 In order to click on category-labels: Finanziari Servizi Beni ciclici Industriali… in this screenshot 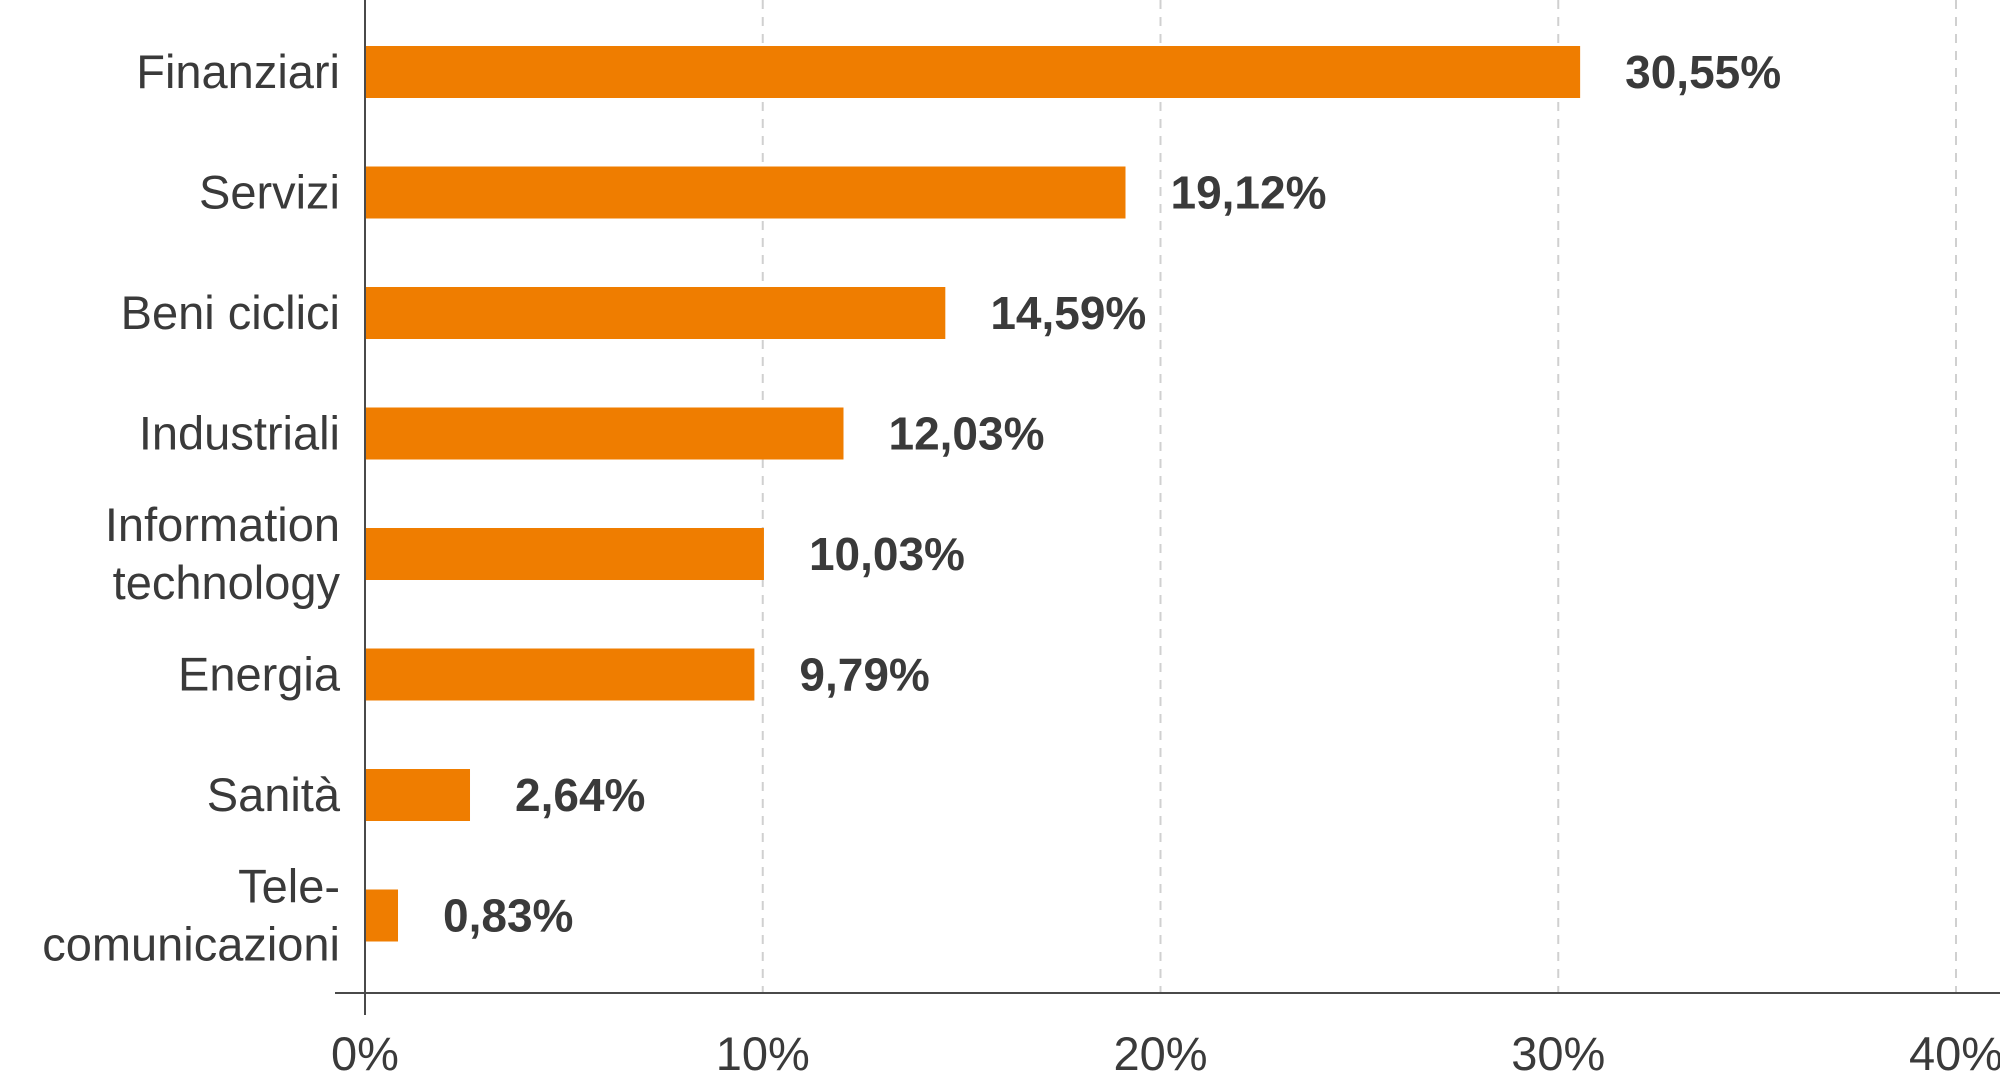, I will do `click(191, 508)`.